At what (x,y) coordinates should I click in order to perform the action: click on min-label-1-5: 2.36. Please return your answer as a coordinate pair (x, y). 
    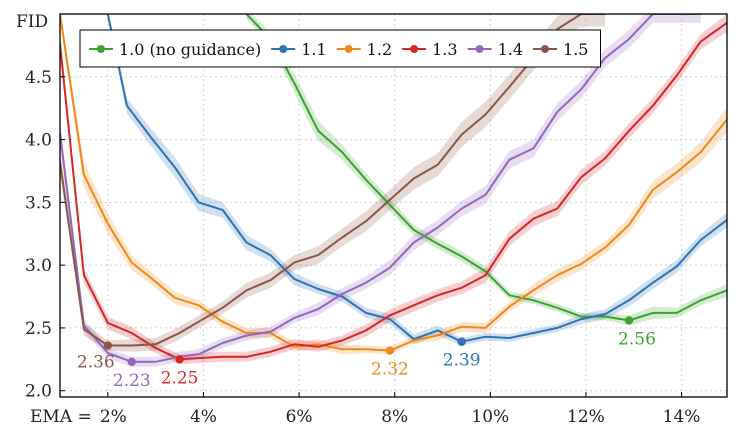
    Looking at the image, I should click on (96, 363).